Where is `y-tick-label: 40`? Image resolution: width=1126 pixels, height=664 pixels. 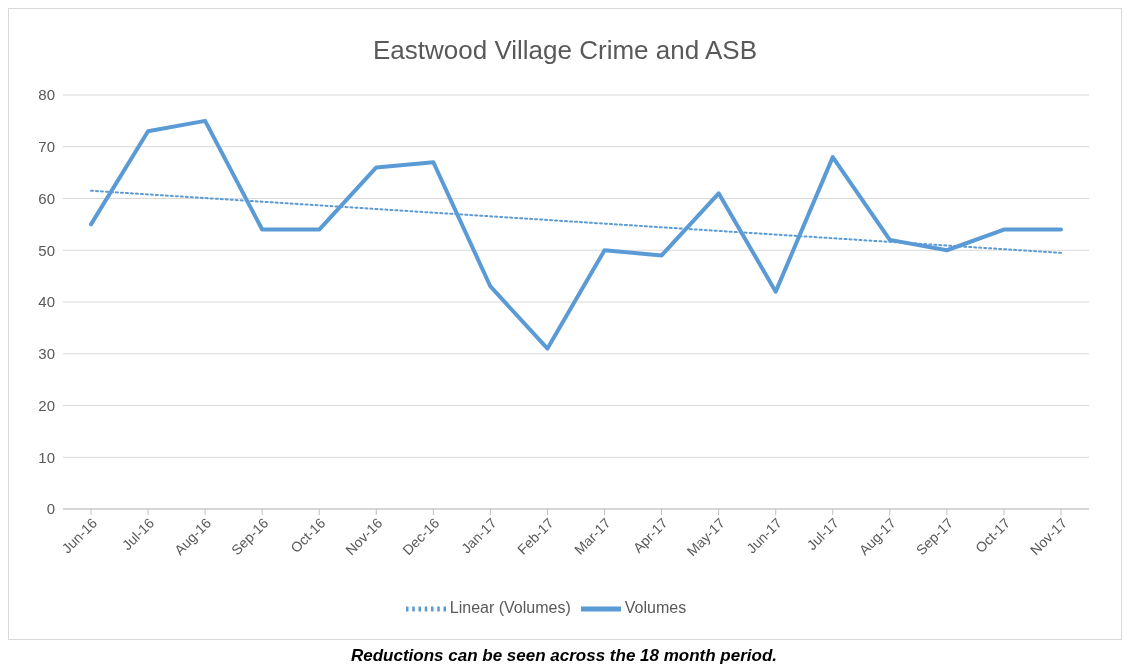
y-tick-label: 40 is located at coordinates (46, 302).